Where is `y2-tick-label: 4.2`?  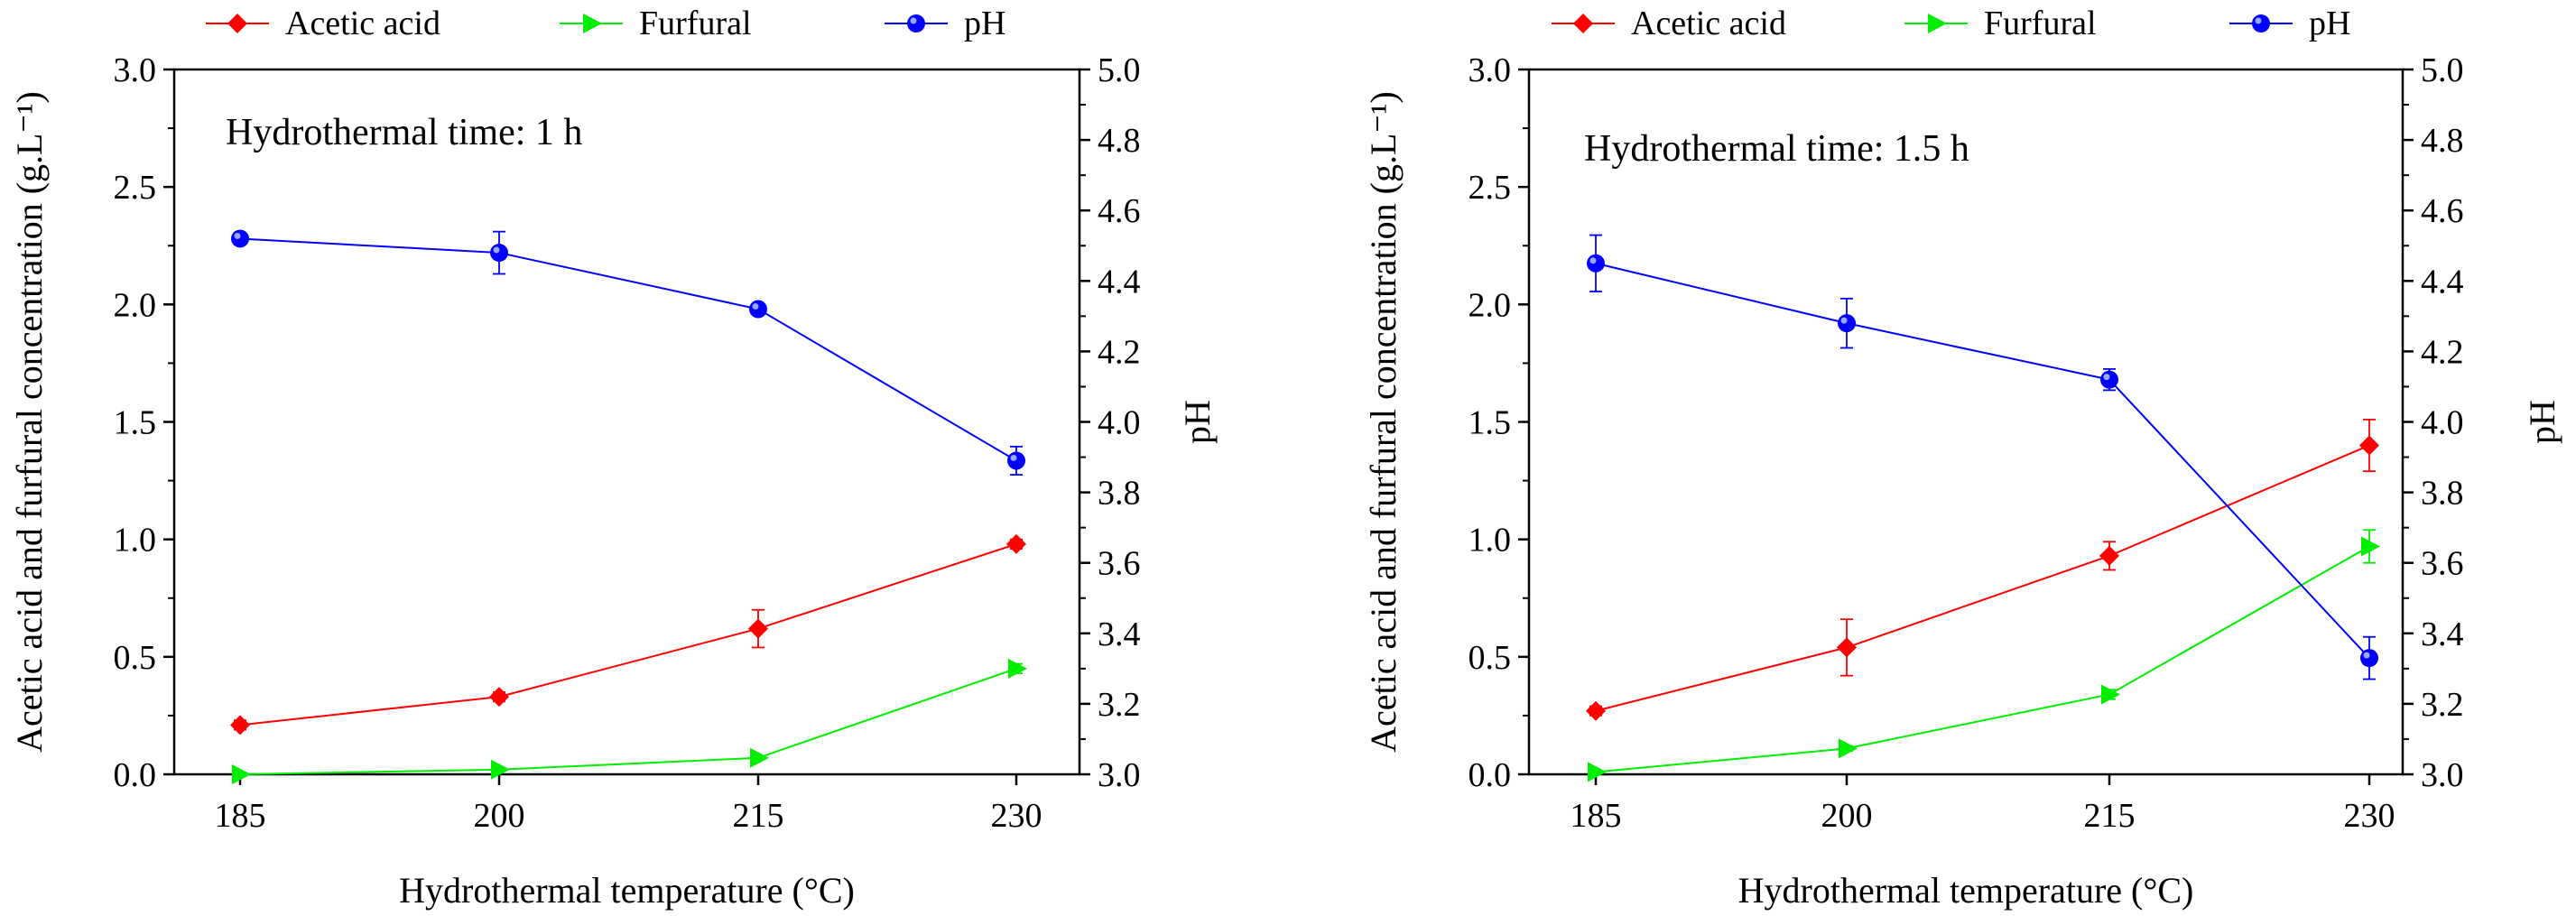 y2-tick-label: 4.2 is located at coordinates (1119, 352).